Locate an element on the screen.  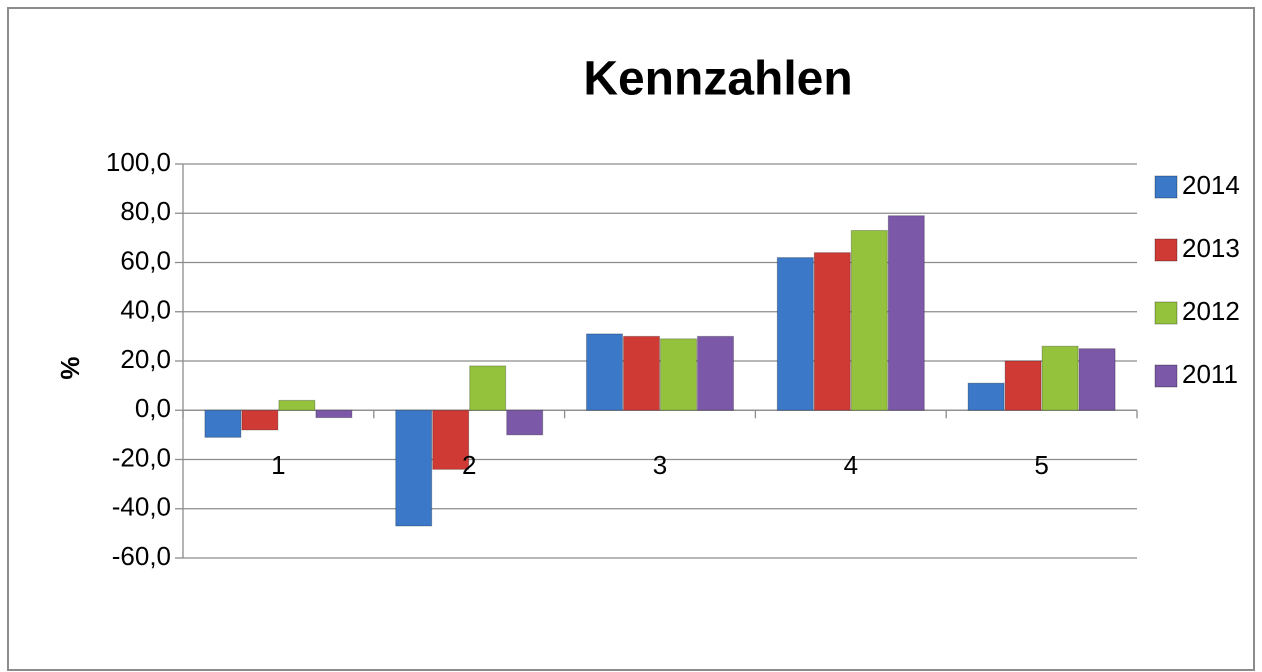
y-tick-label: -20,0 is located at coordinates (141, 457).